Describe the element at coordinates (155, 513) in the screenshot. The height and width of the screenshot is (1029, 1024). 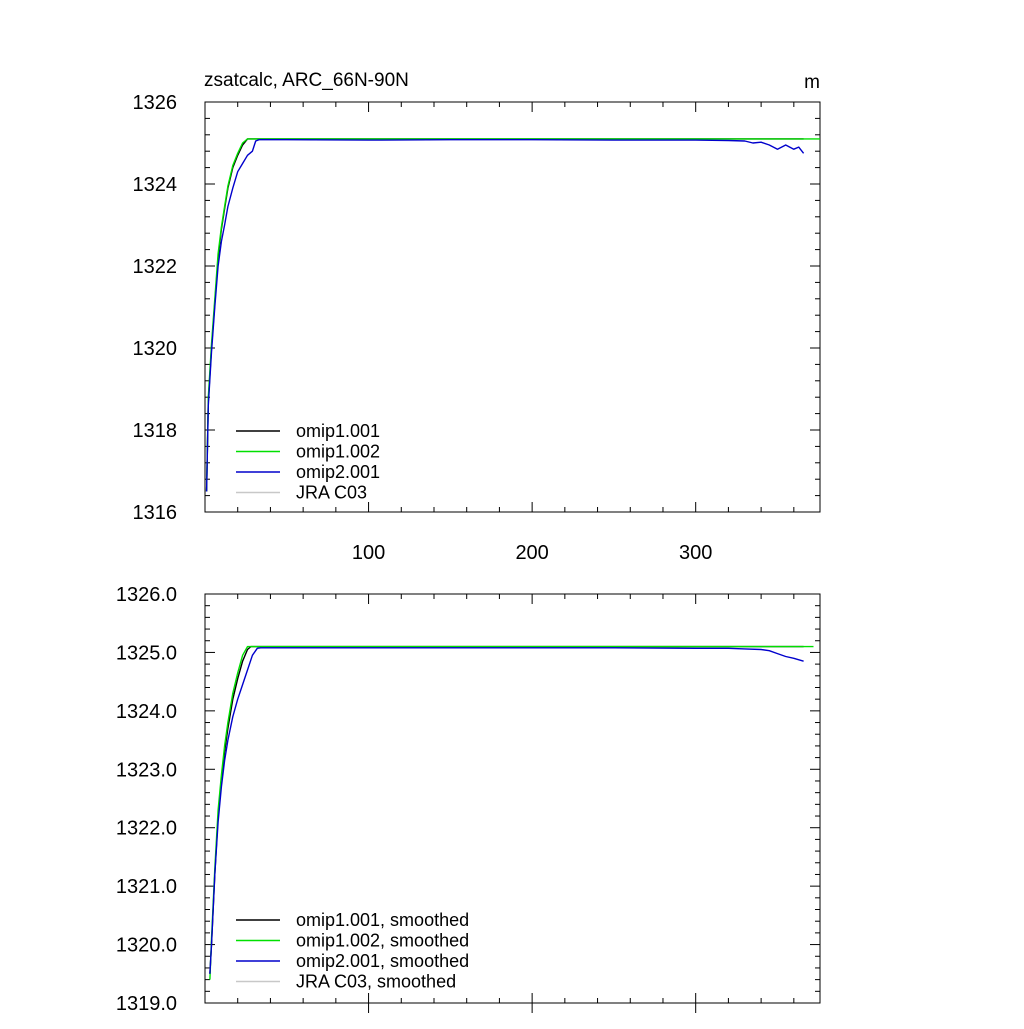
I see `y-tick-label: 1316` at that location.